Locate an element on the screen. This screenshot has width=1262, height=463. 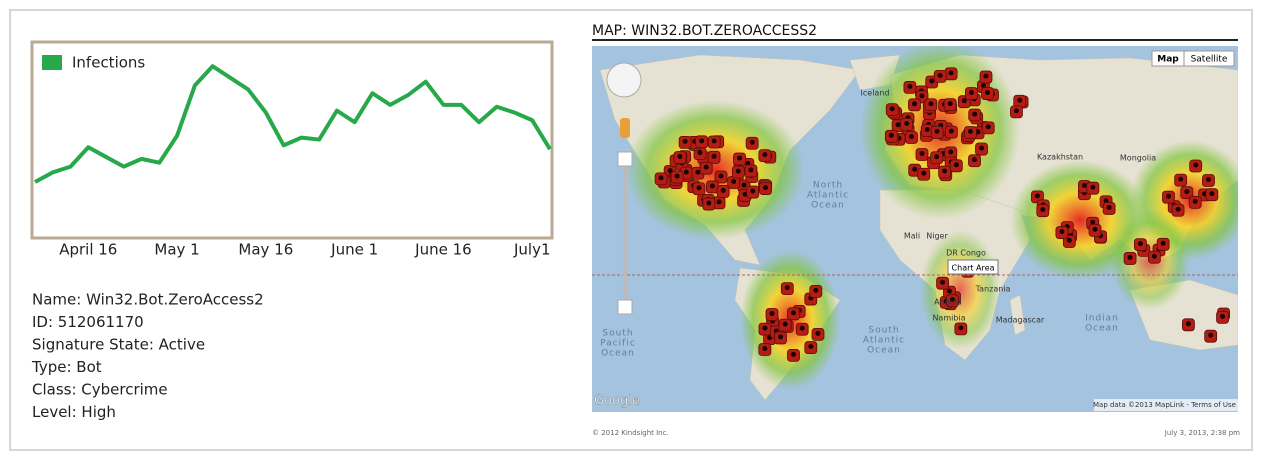
x-tick-label: July1 is located at coordinates (532, 250).